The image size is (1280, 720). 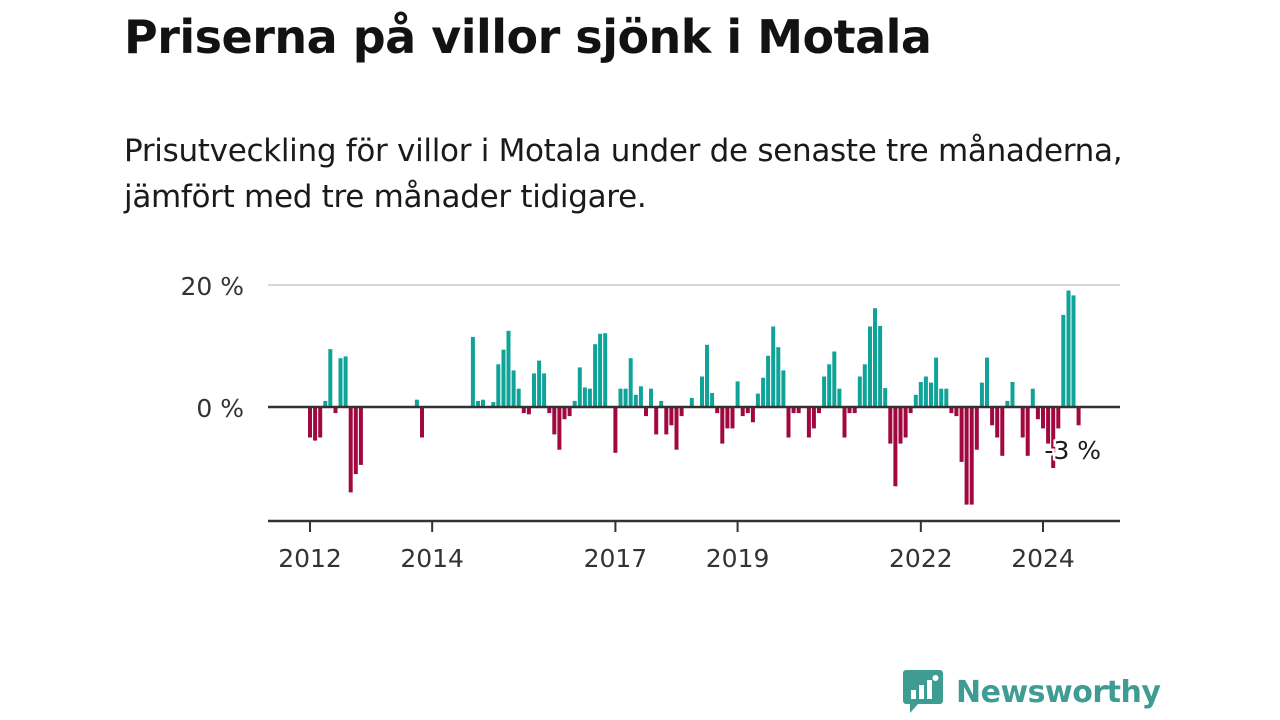 I want to click on axis-layer, so click(x=694, y=468).